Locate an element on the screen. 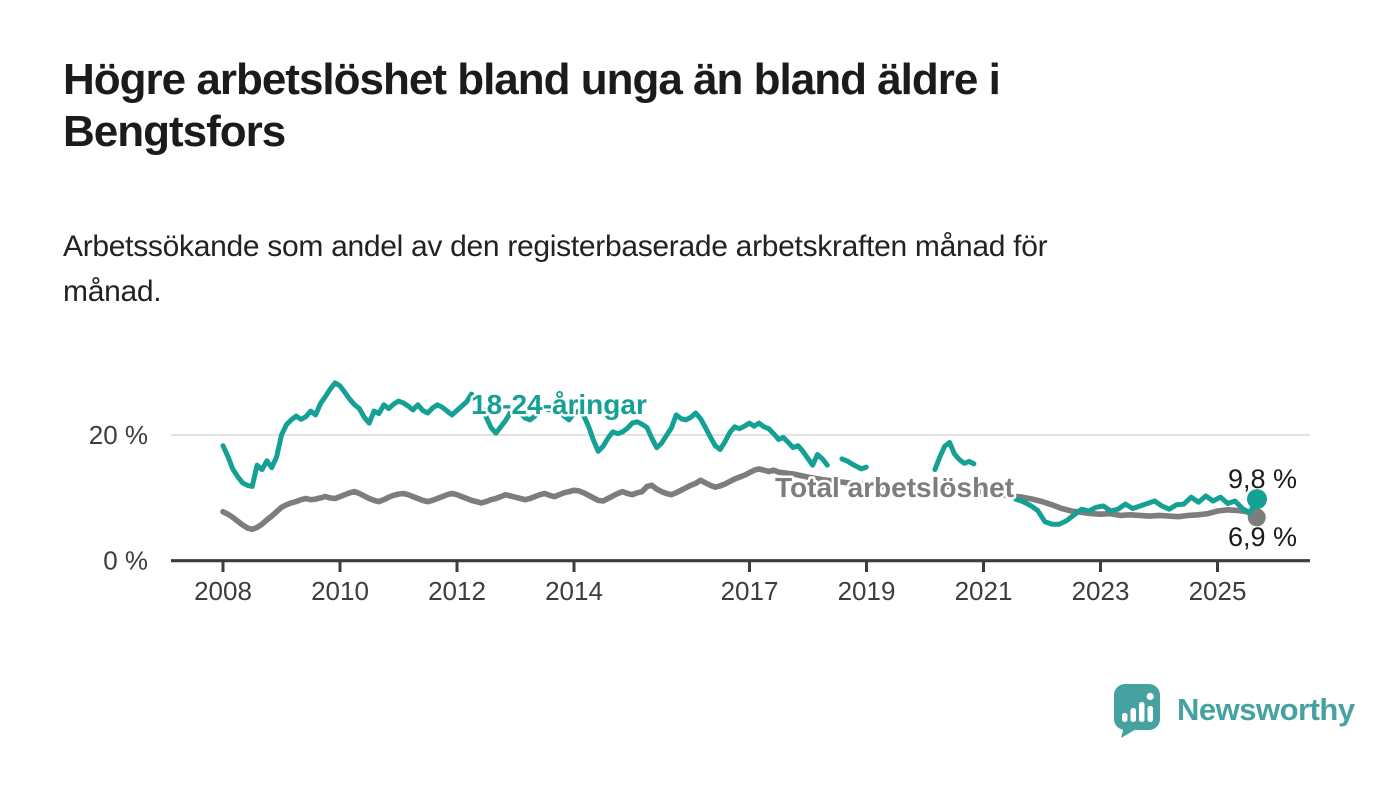  x-axis-tick-label: 2021 is located at coordinates (984, 591).